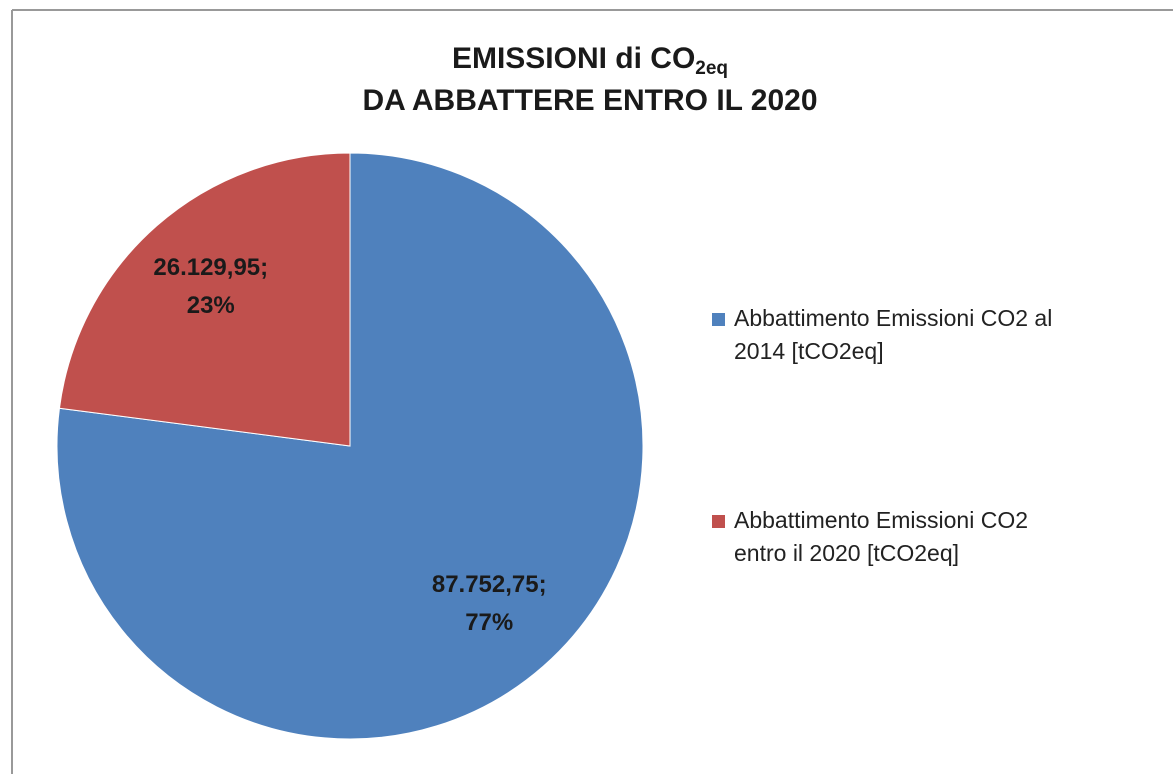 The image size is (1173, 774). I want to click on data-label-value: 87.752,75;, so click(489, 584).